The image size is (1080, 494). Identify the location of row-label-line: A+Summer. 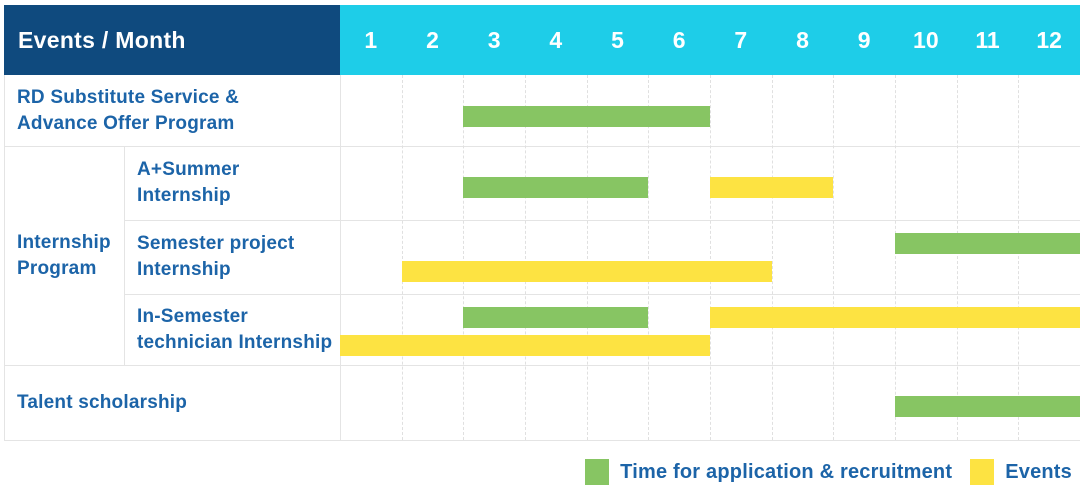
(188, 169).